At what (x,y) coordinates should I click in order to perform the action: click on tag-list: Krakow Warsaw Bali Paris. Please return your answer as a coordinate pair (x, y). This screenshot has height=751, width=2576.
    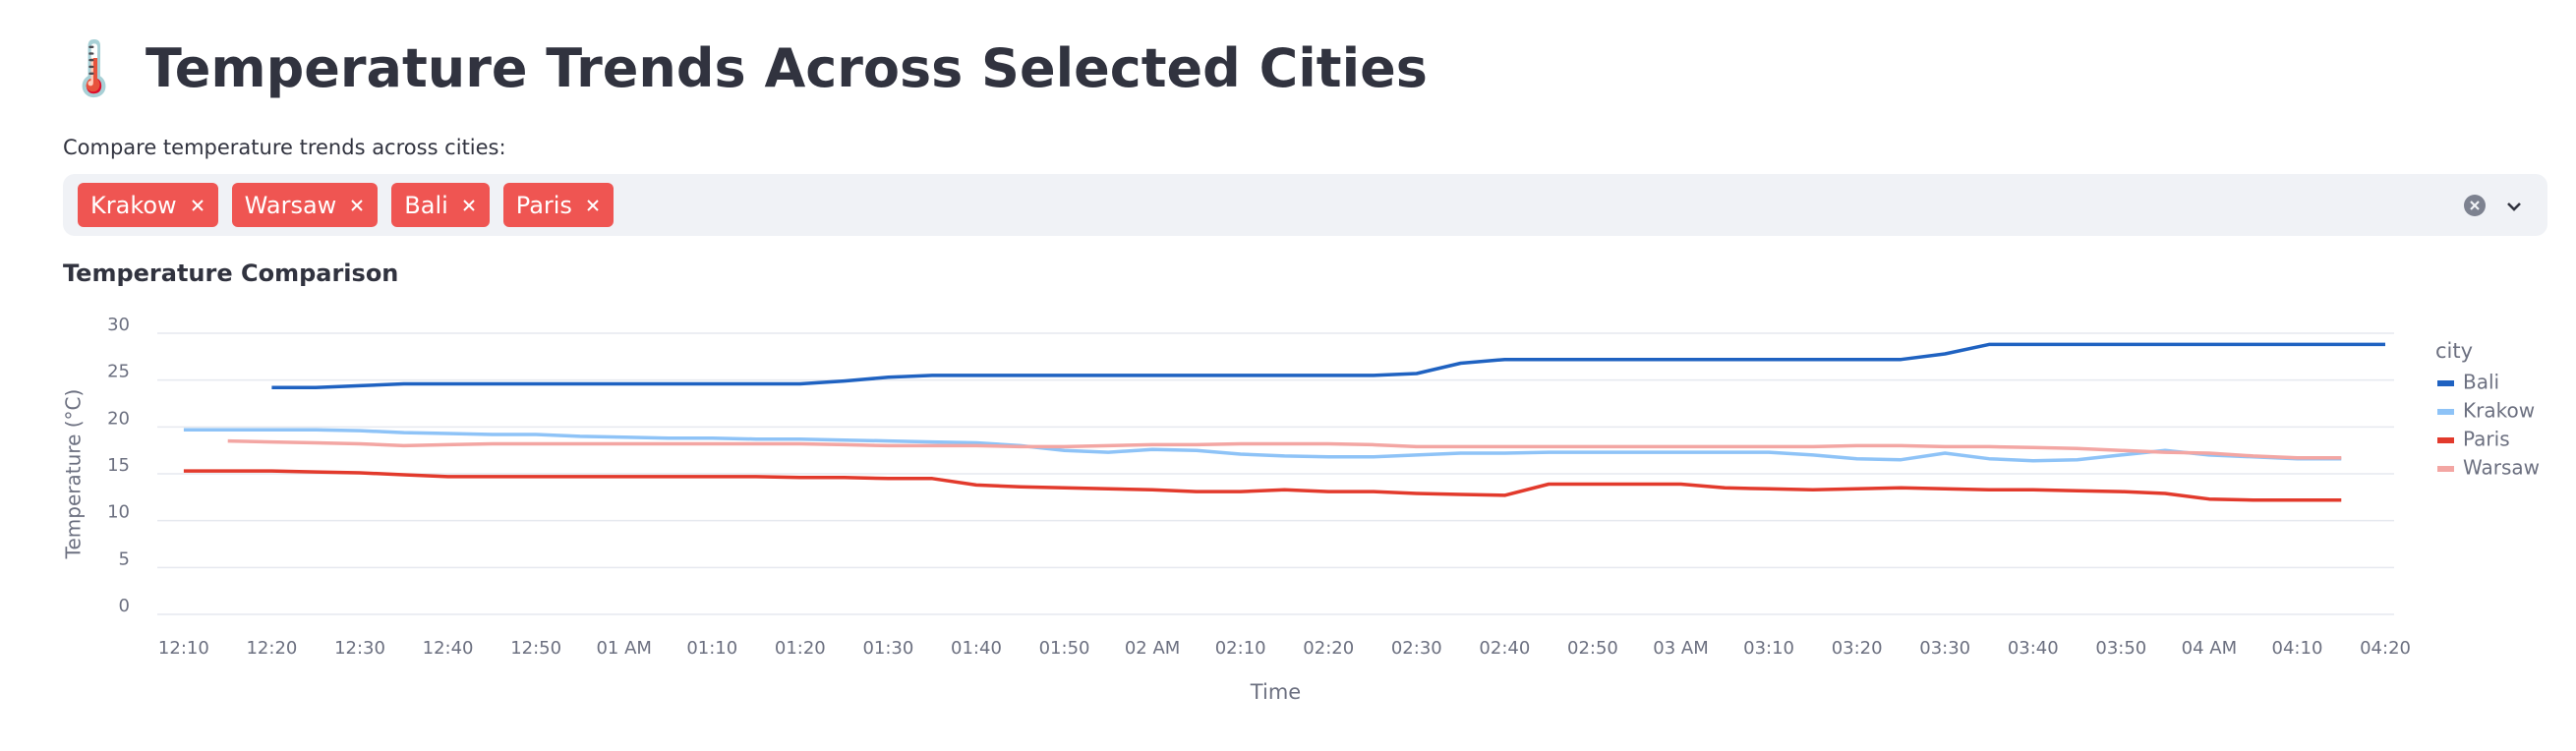
    Looking at the image, I should click on (346, 205).